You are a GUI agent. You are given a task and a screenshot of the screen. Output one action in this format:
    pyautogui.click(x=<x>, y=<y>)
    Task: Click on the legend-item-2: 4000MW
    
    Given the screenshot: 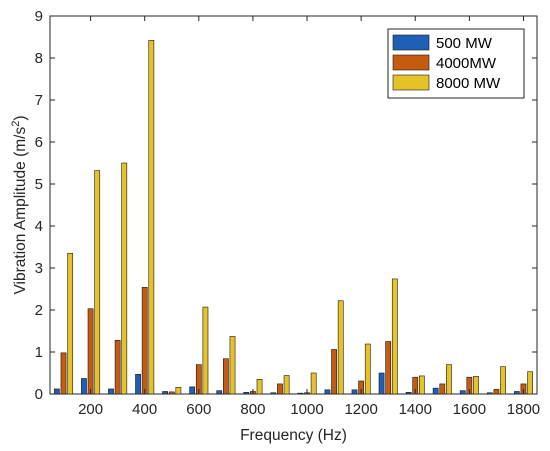 What is the action you would take?
    pyautogui.click(x=444, y=63)
    